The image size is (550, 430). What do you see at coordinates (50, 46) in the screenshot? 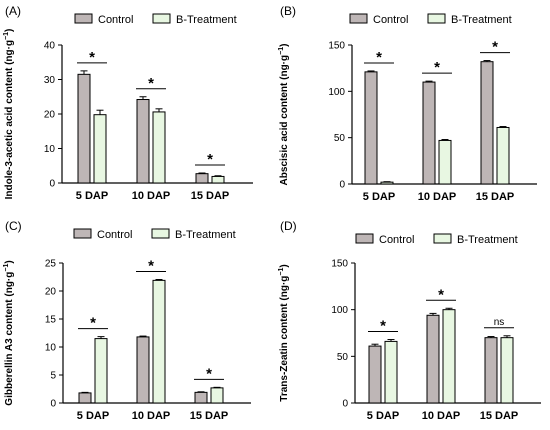
I see `y-tick-label: 40` at bounding box center [50, 46].